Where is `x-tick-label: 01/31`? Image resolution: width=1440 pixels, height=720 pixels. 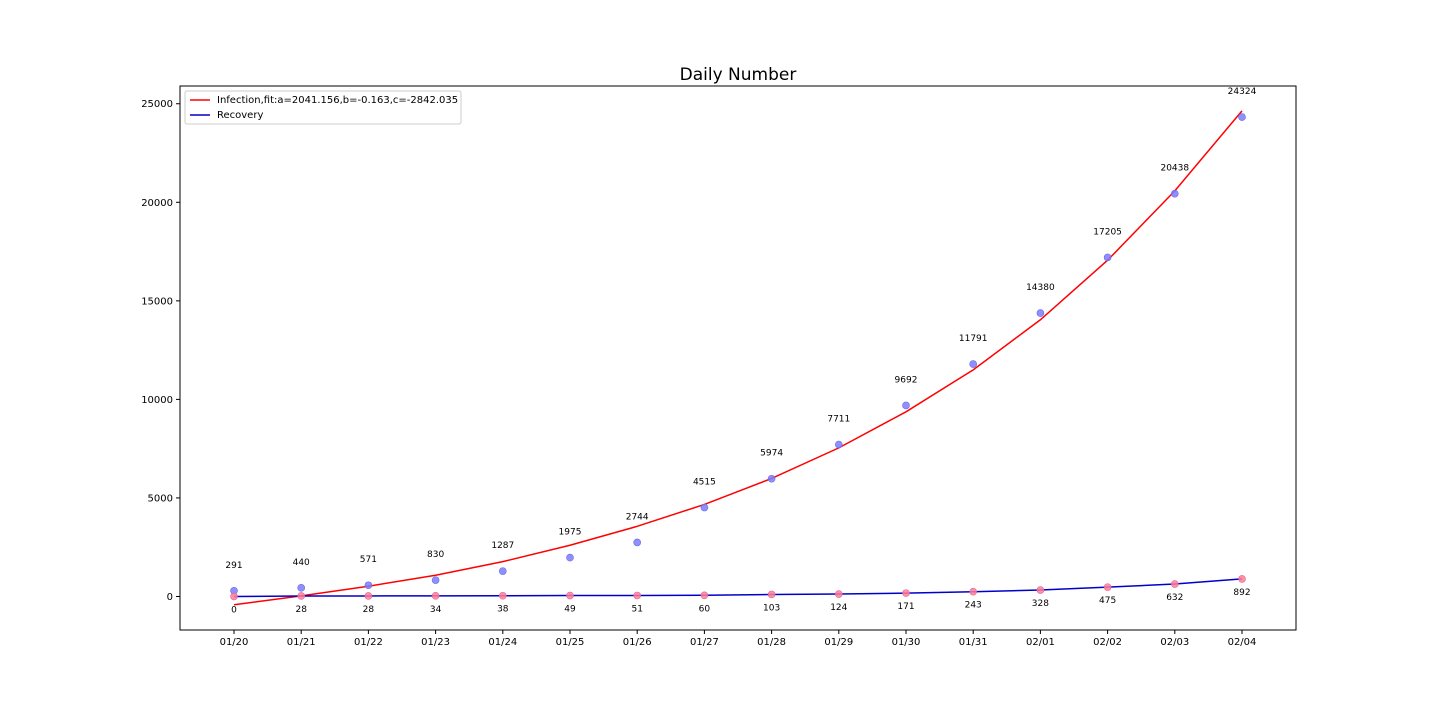 x-tick-label: 01/31 is located at coordinates (973, 642).